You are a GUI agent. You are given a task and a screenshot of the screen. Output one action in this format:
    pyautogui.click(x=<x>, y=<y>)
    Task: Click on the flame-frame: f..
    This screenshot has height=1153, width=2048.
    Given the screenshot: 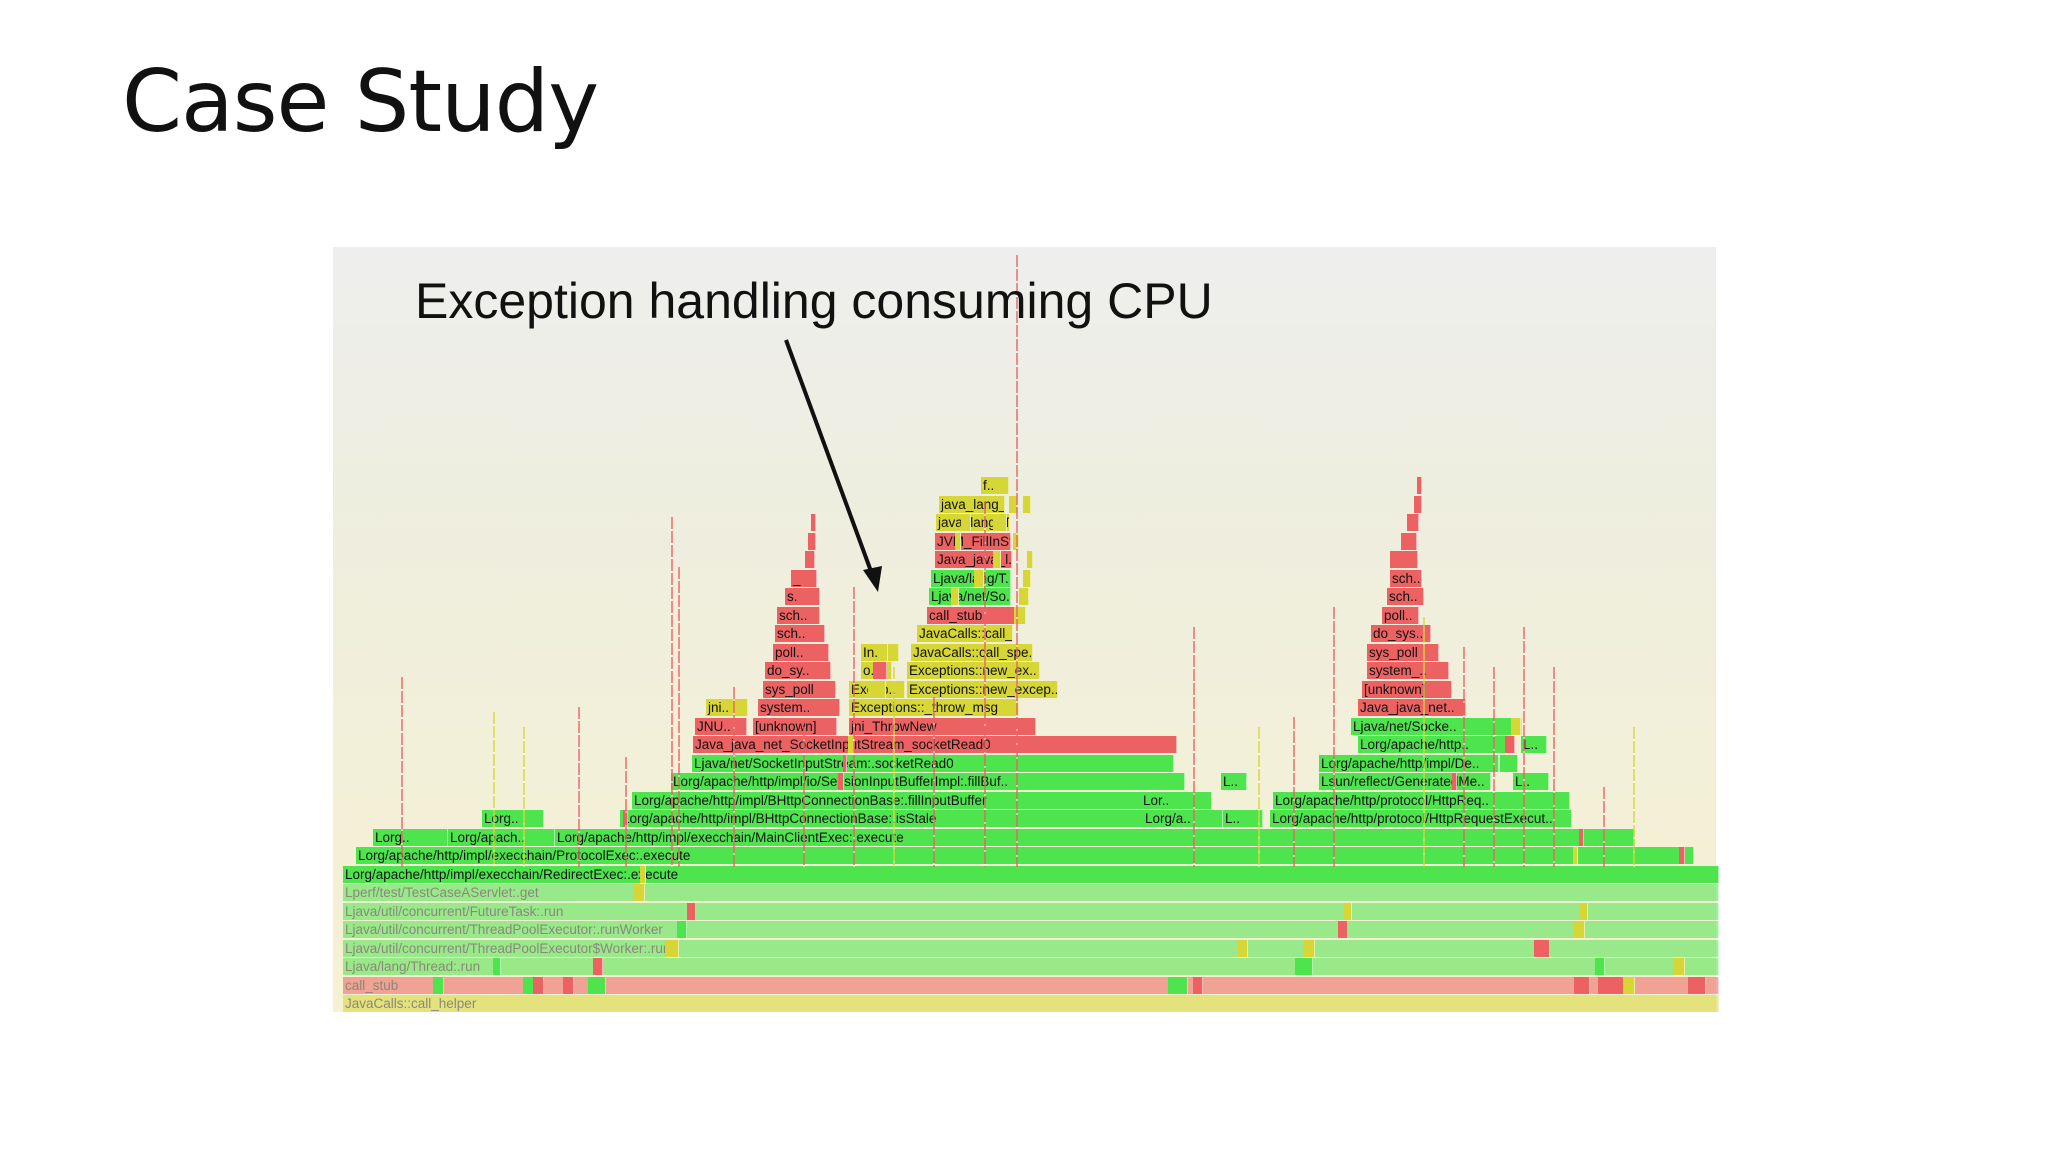 What is the action you would take?
    pyautogui.click(x=995, y=485)
    